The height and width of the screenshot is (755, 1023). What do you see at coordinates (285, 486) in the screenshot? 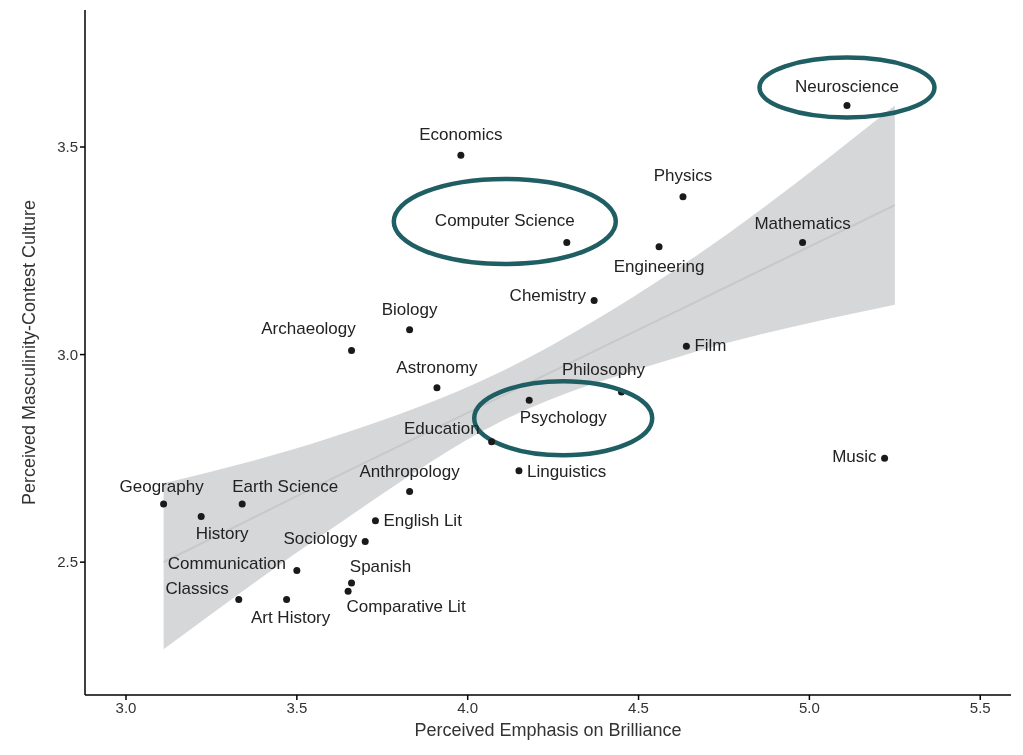
I see `data-label: Earth Science` at bounding box center [285, 486].